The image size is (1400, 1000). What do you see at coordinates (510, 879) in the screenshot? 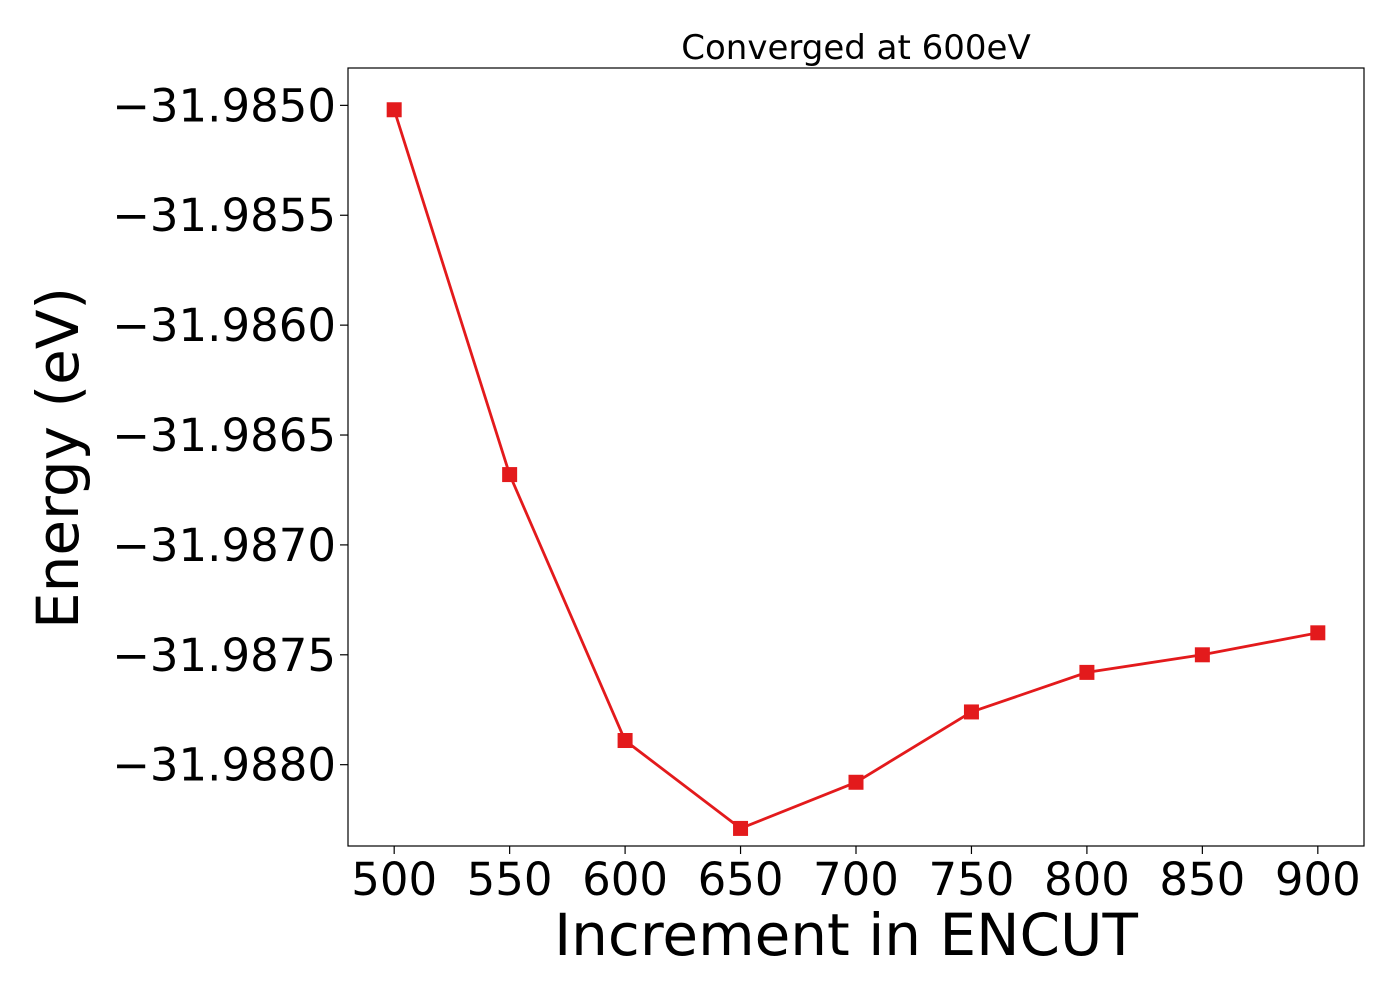
I see `x-tick-label: 550` at bounding box center [510, 879].